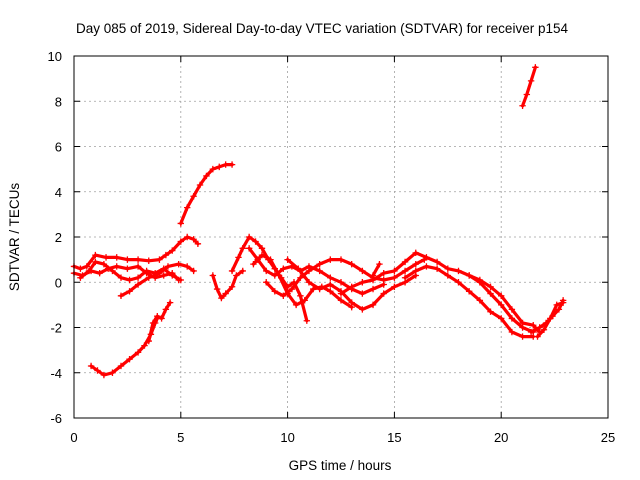 The width and height of the screenshot is (640, 480). Describe the element at coordinates (55, 56) in the screenshot. I see `y-tick-label: 10` at that location.